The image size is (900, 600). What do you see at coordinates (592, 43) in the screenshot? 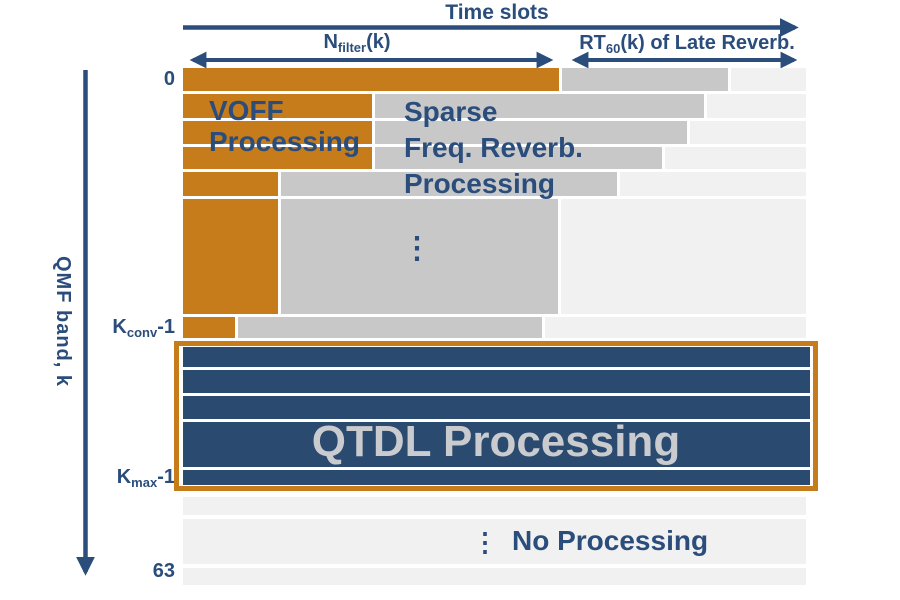
I see `rt60-main: RT` at bounding box center [592, 43].